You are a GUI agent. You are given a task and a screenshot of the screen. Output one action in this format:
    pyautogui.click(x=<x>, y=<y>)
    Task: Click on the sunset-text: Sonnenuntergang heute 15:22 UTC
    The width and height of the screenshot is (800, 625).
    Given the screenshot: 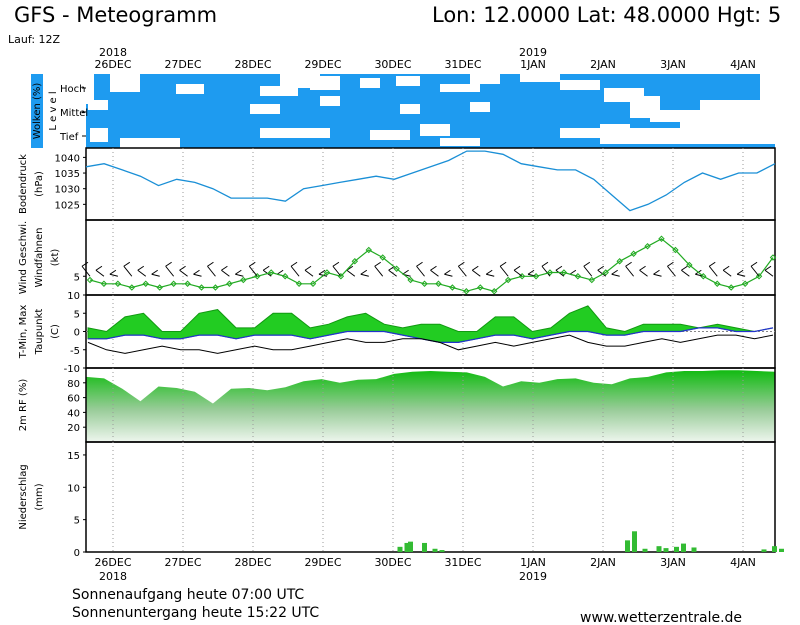 What is the action you would take?
    pyautogui.click(x=195, y=613)
    